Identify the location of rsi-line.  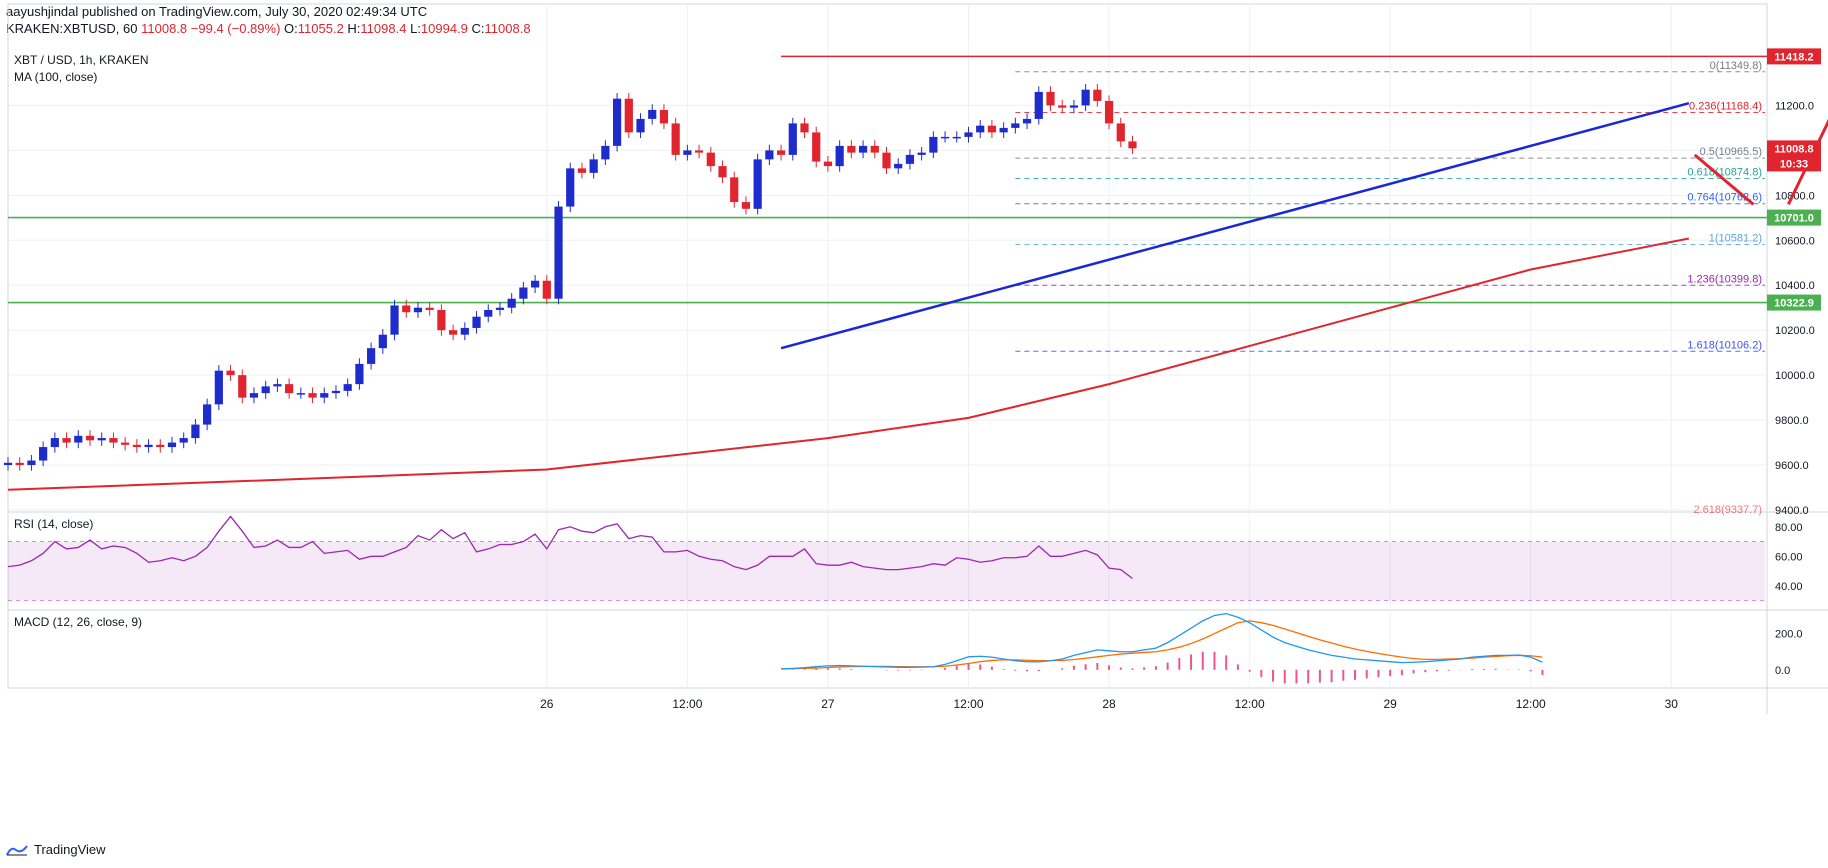
(570, 547).